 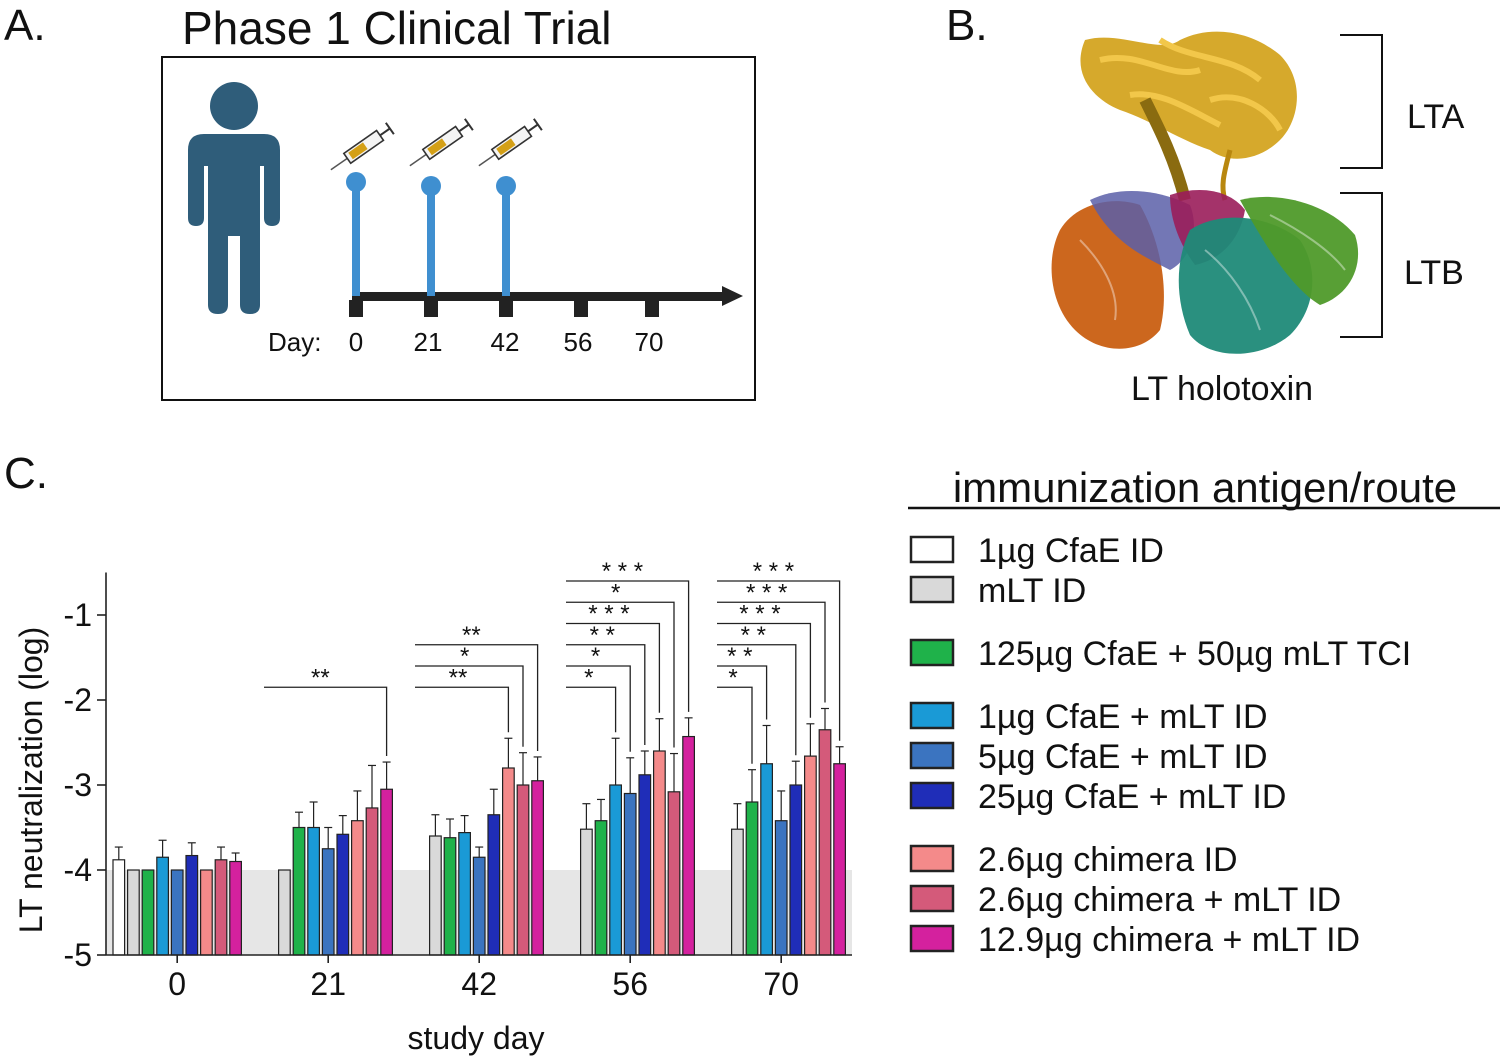 What do you see at coordinates (328, 984) in the screenshot?
I see `x-tick-label: 21` at bounding box center [328, 984].